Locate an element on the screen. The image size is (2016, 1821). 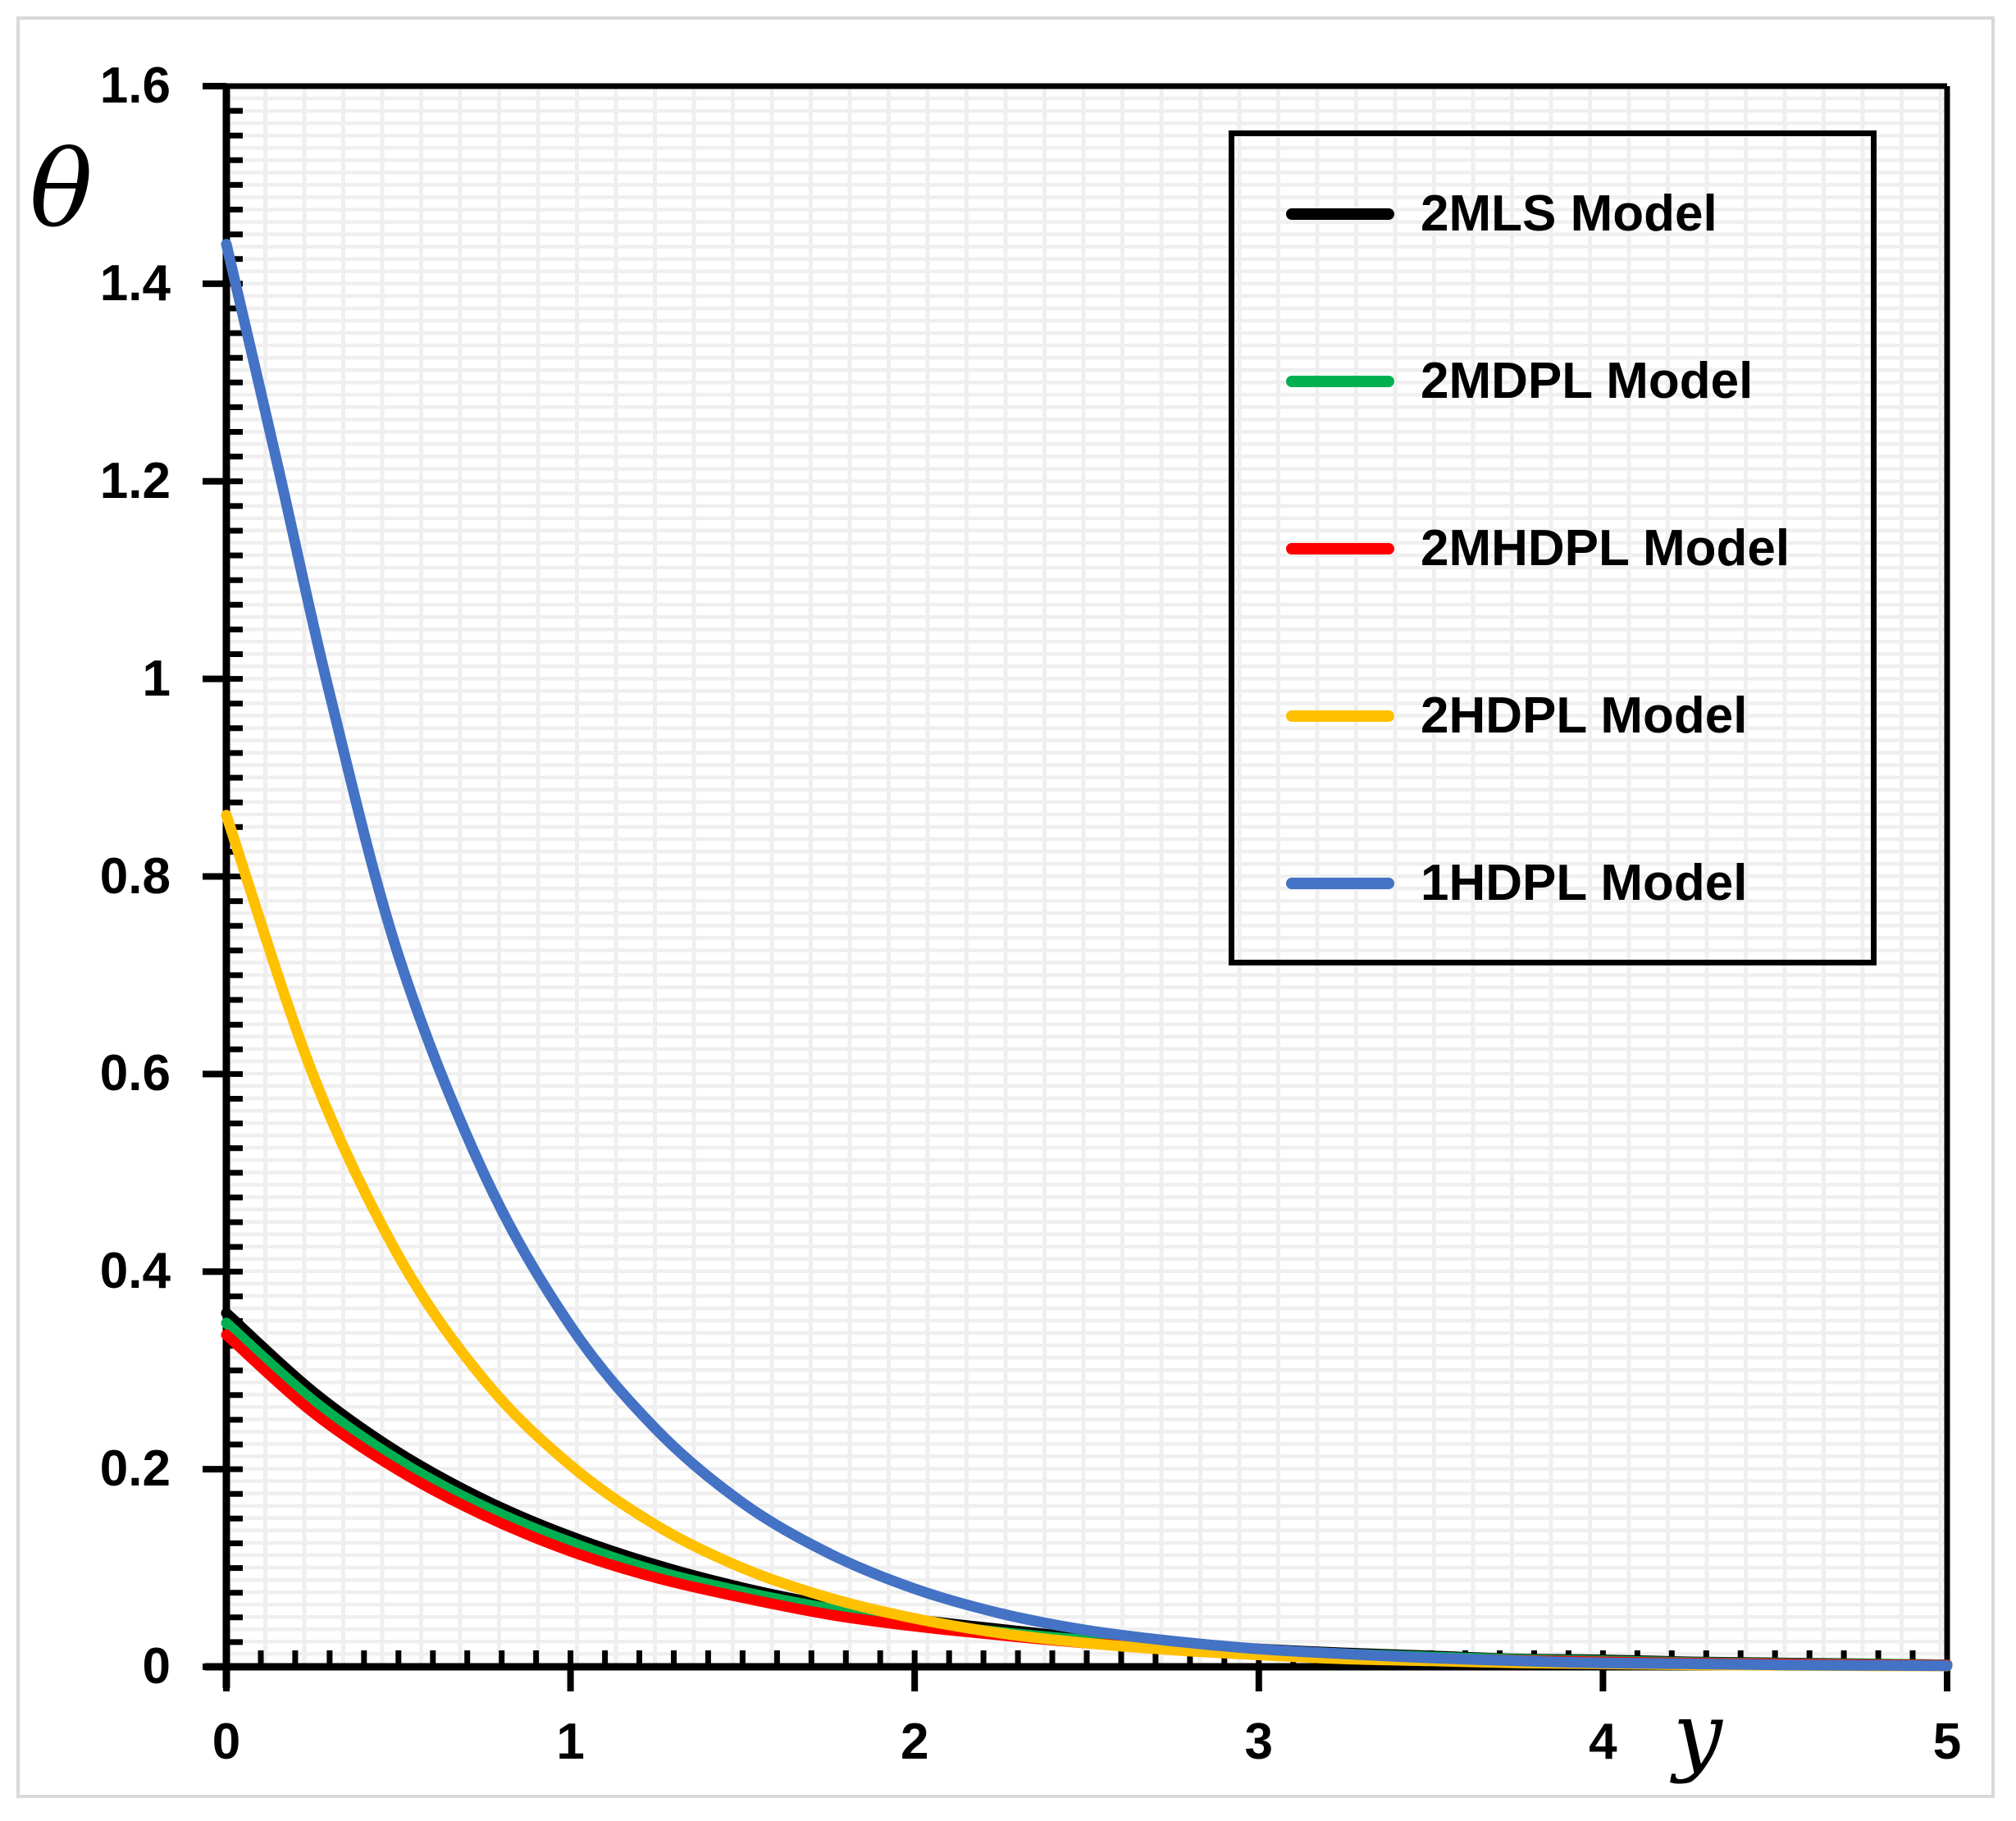
x-tick-label: 4 is located at coordinates (1603, 1742).